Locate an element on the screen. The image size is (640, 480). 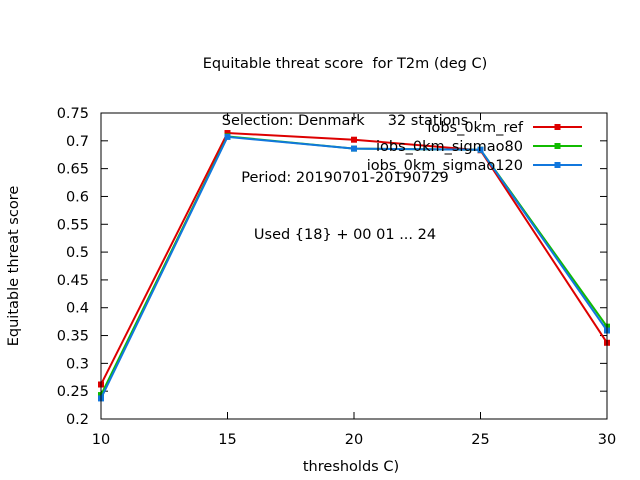
y-tick-label: 0.7 is located at coordinates (77, 142).